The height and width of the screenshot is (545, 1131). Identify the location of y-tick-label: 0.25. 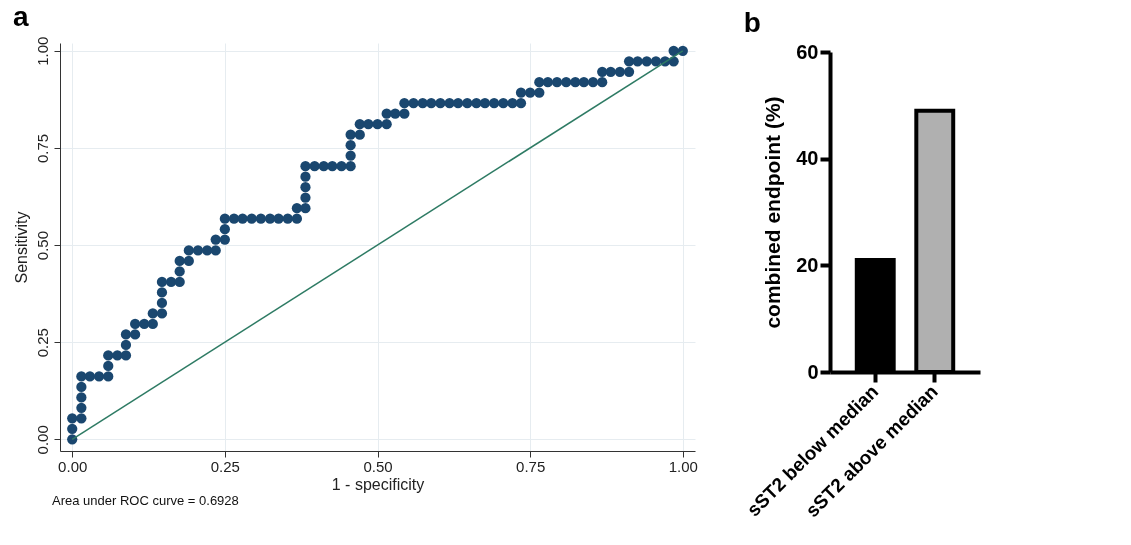
(42, 343).